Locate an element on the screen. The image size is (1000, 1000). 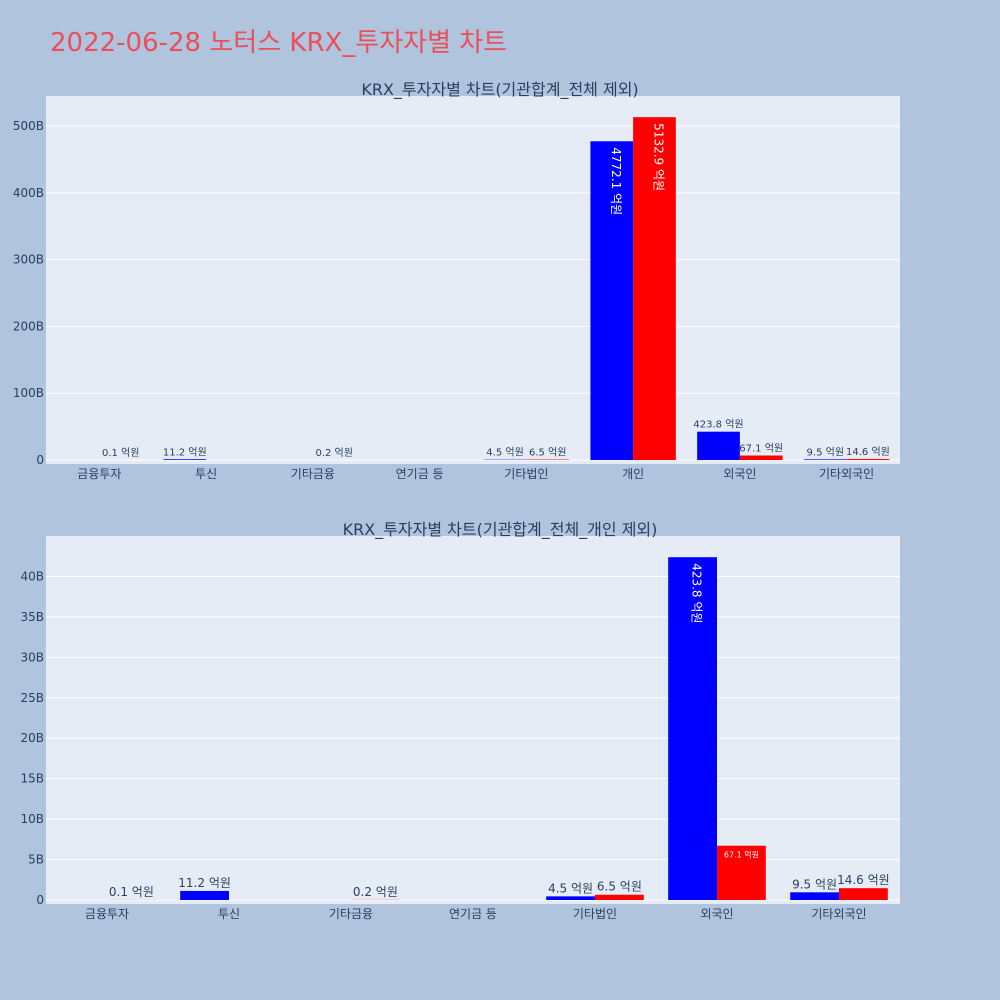
data-label: 4772.1 억원 is located at coordinates (616, 181).